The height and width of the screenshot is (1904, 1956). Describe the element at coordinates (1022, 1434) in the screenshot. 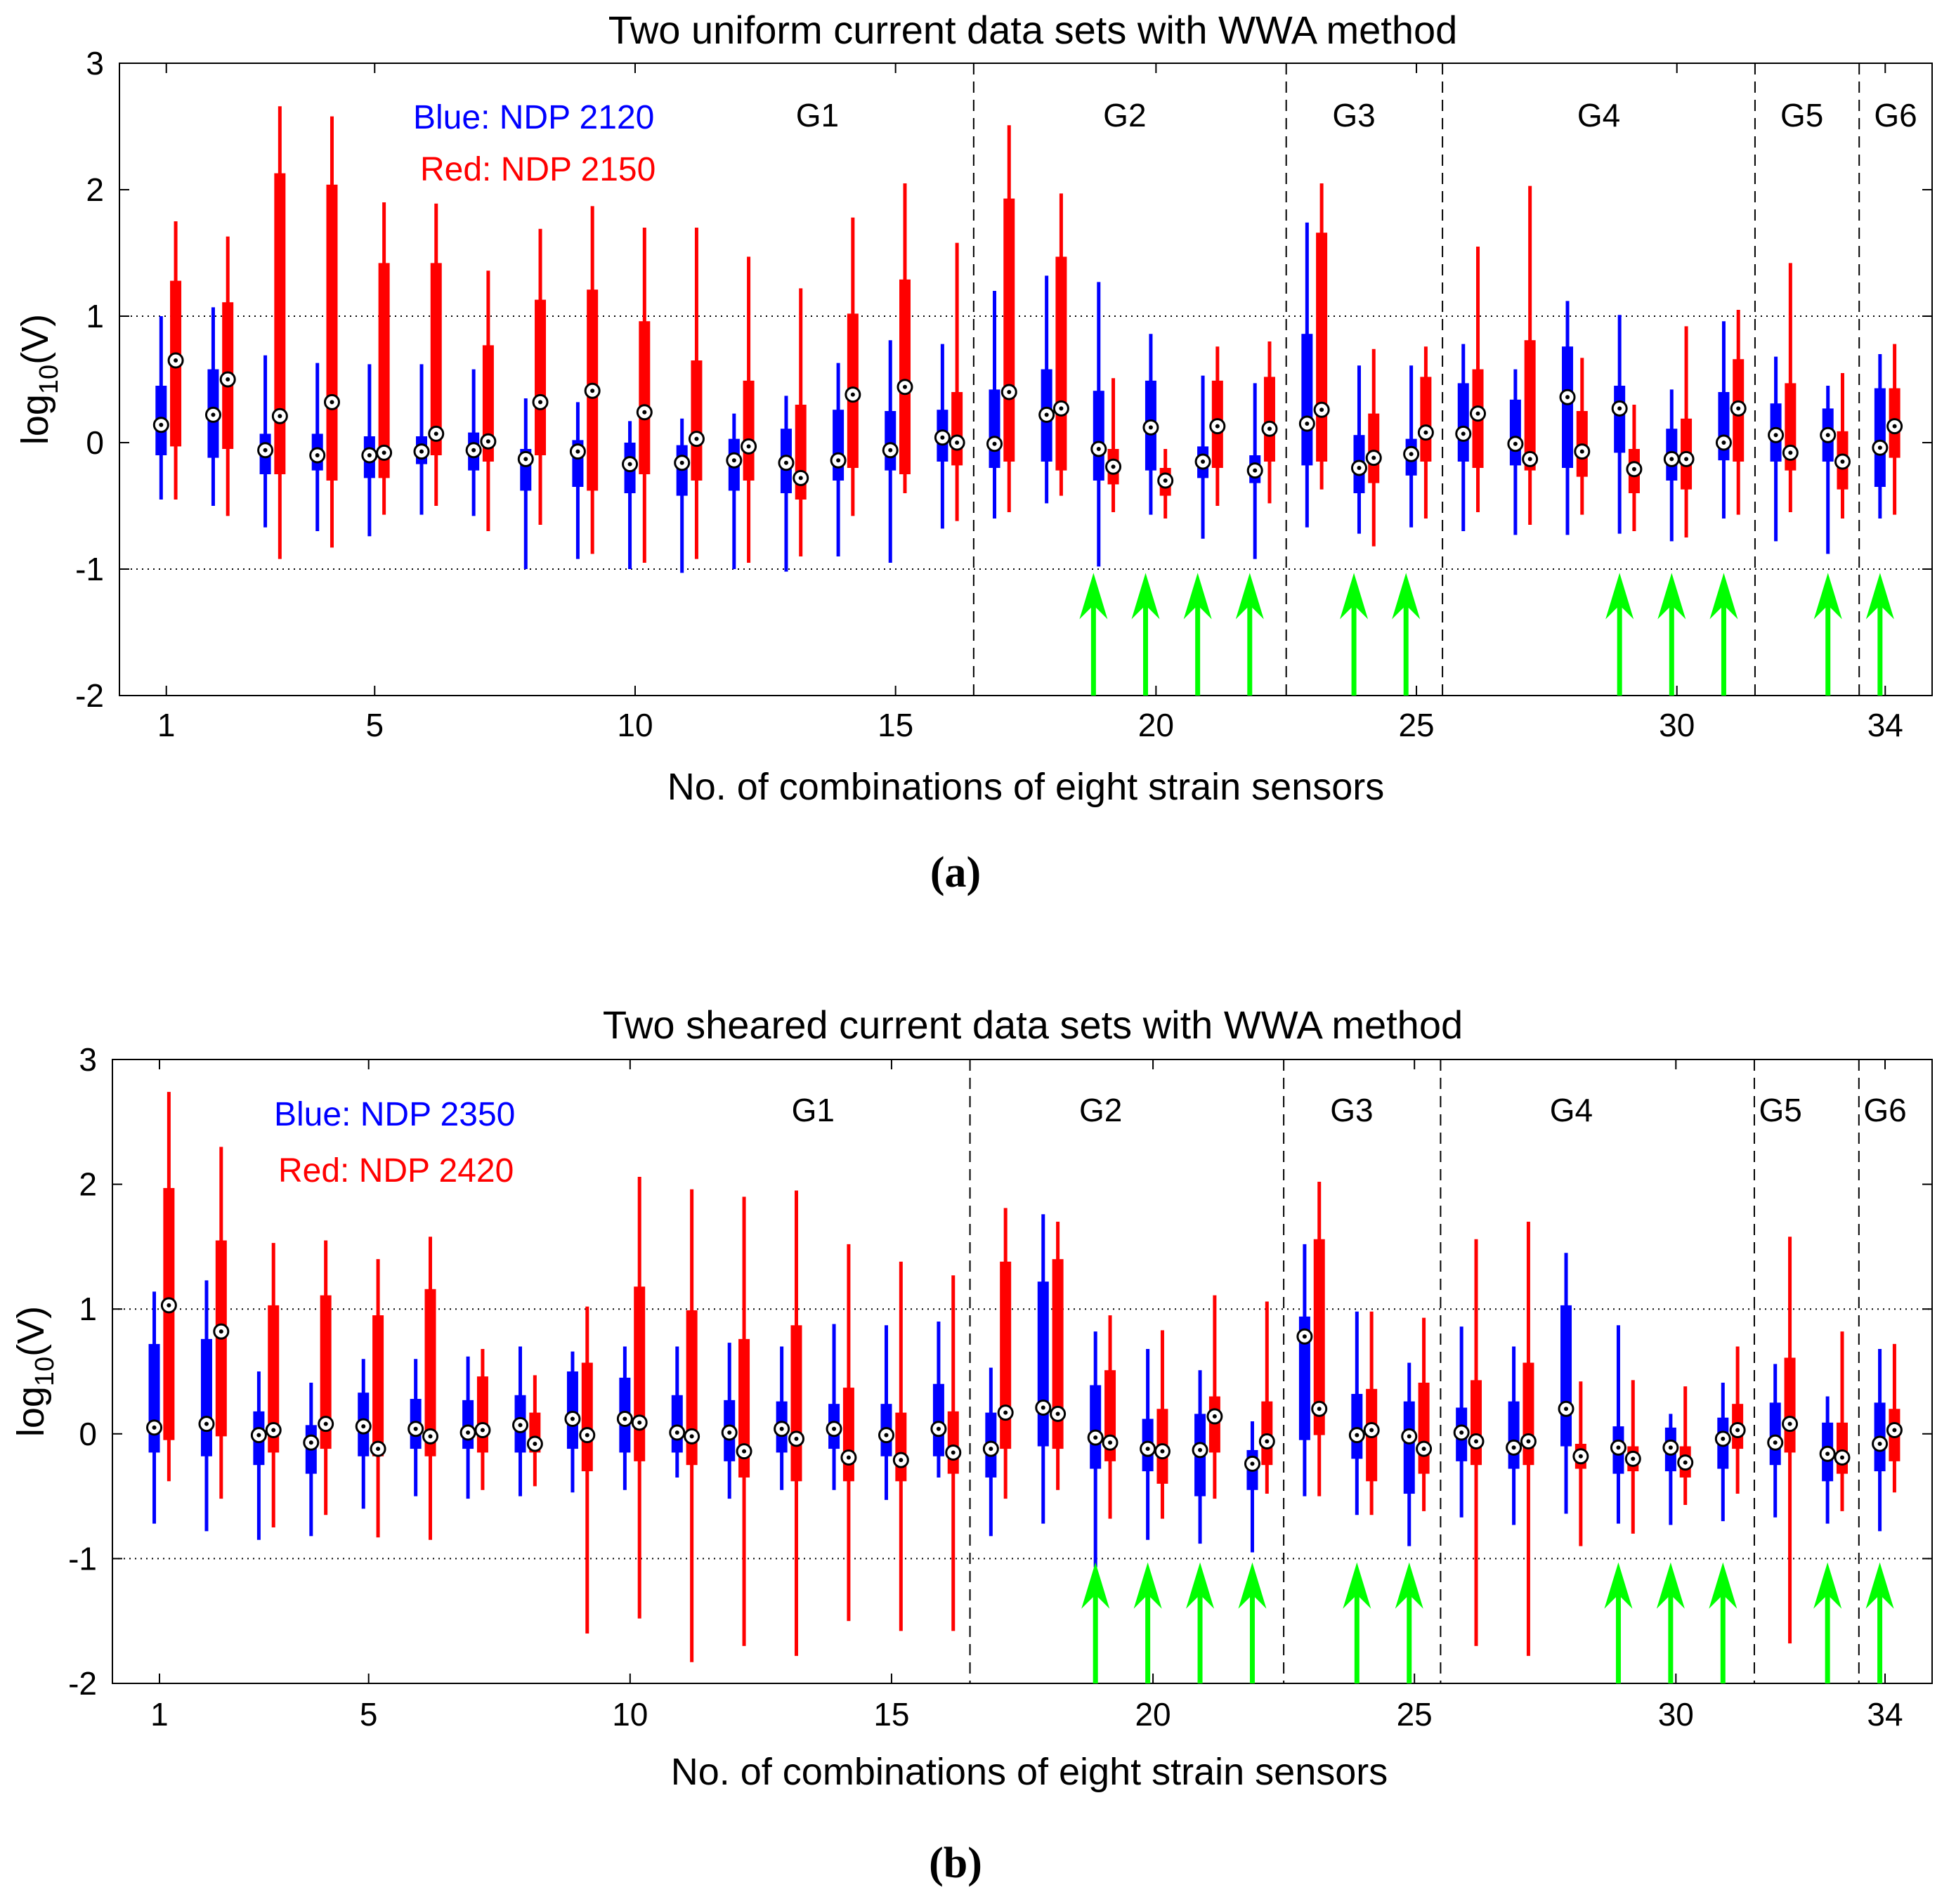

I see `gridlines` at that location.